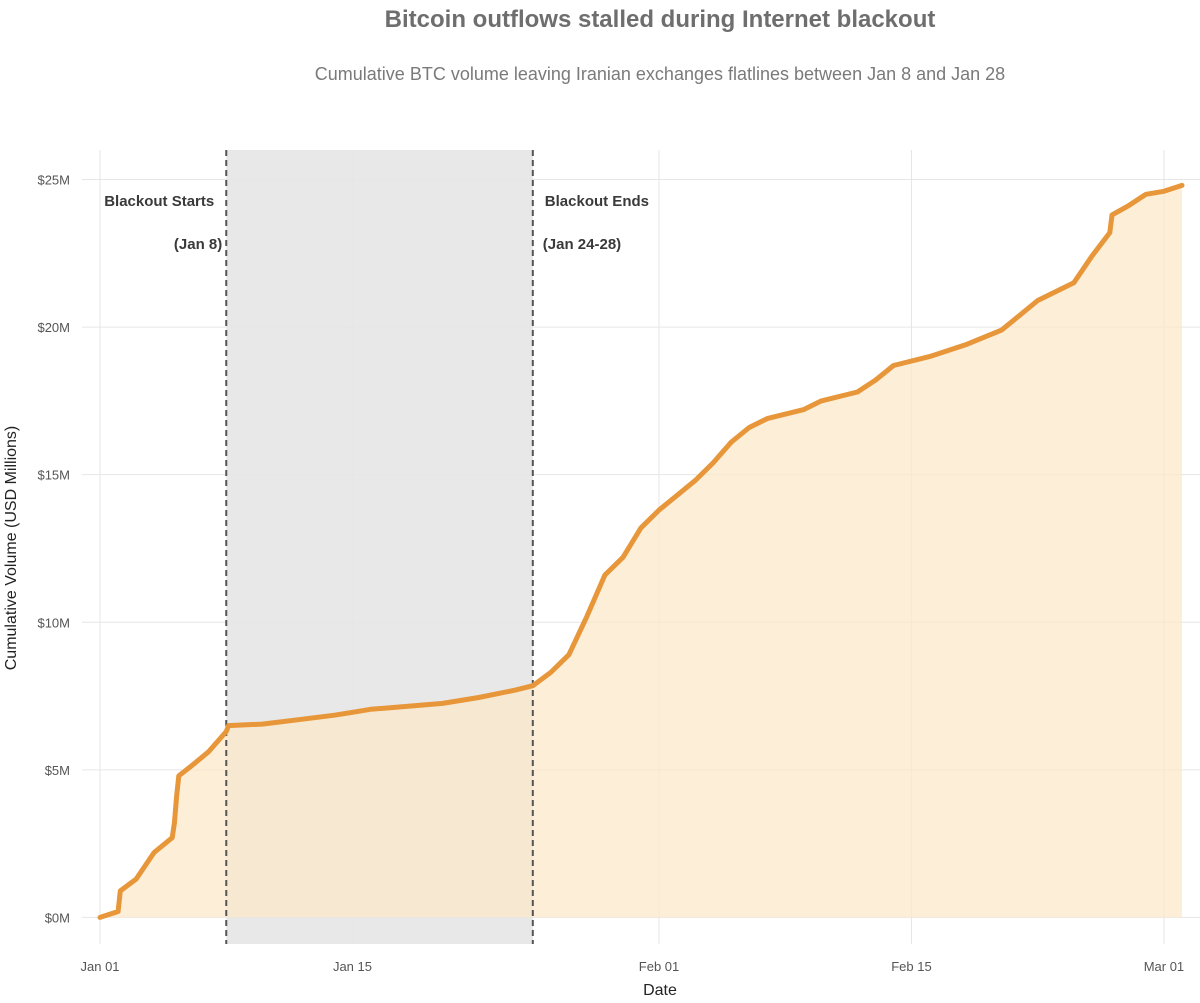  Describe the element at coordinates (911, 966) in the screenshot. I see `x-tick-label-3: Feb 15` at that location.